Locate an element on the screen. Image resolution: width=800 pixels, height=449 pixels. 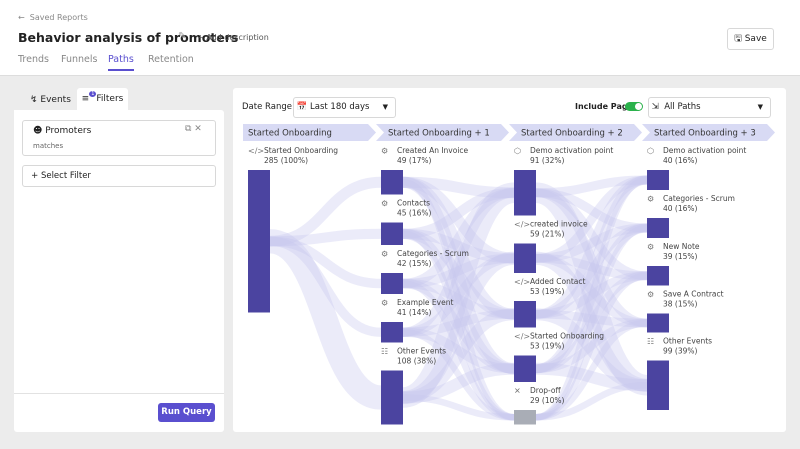
date-range-dropdown: 📅 Last 180 days ▼ is located at coordinates (344, 107).